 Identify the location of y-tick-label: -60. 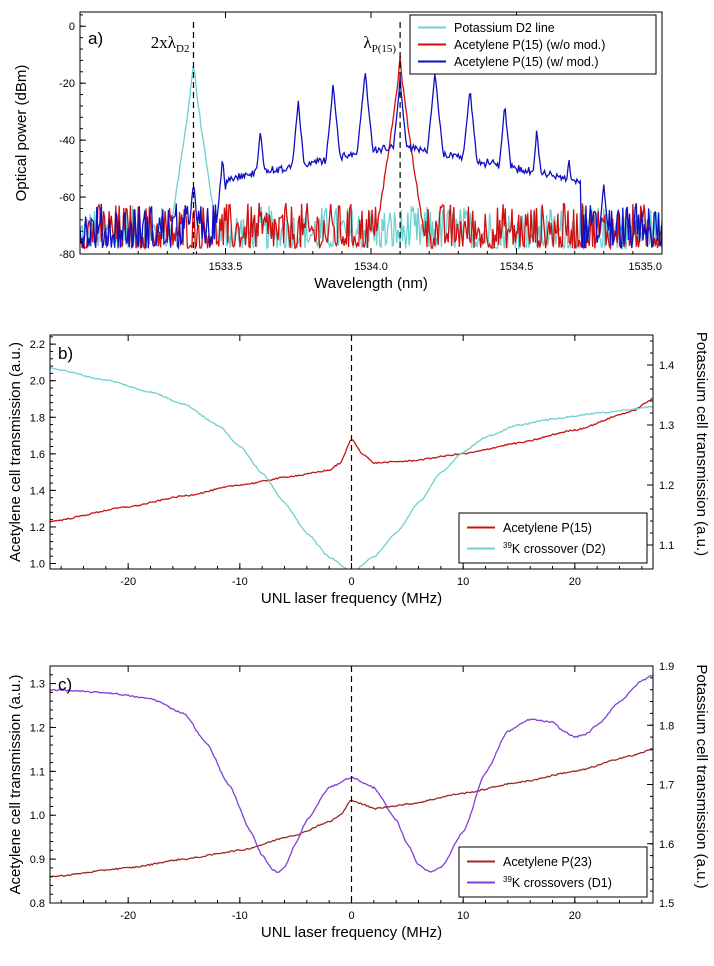
(67, 198).